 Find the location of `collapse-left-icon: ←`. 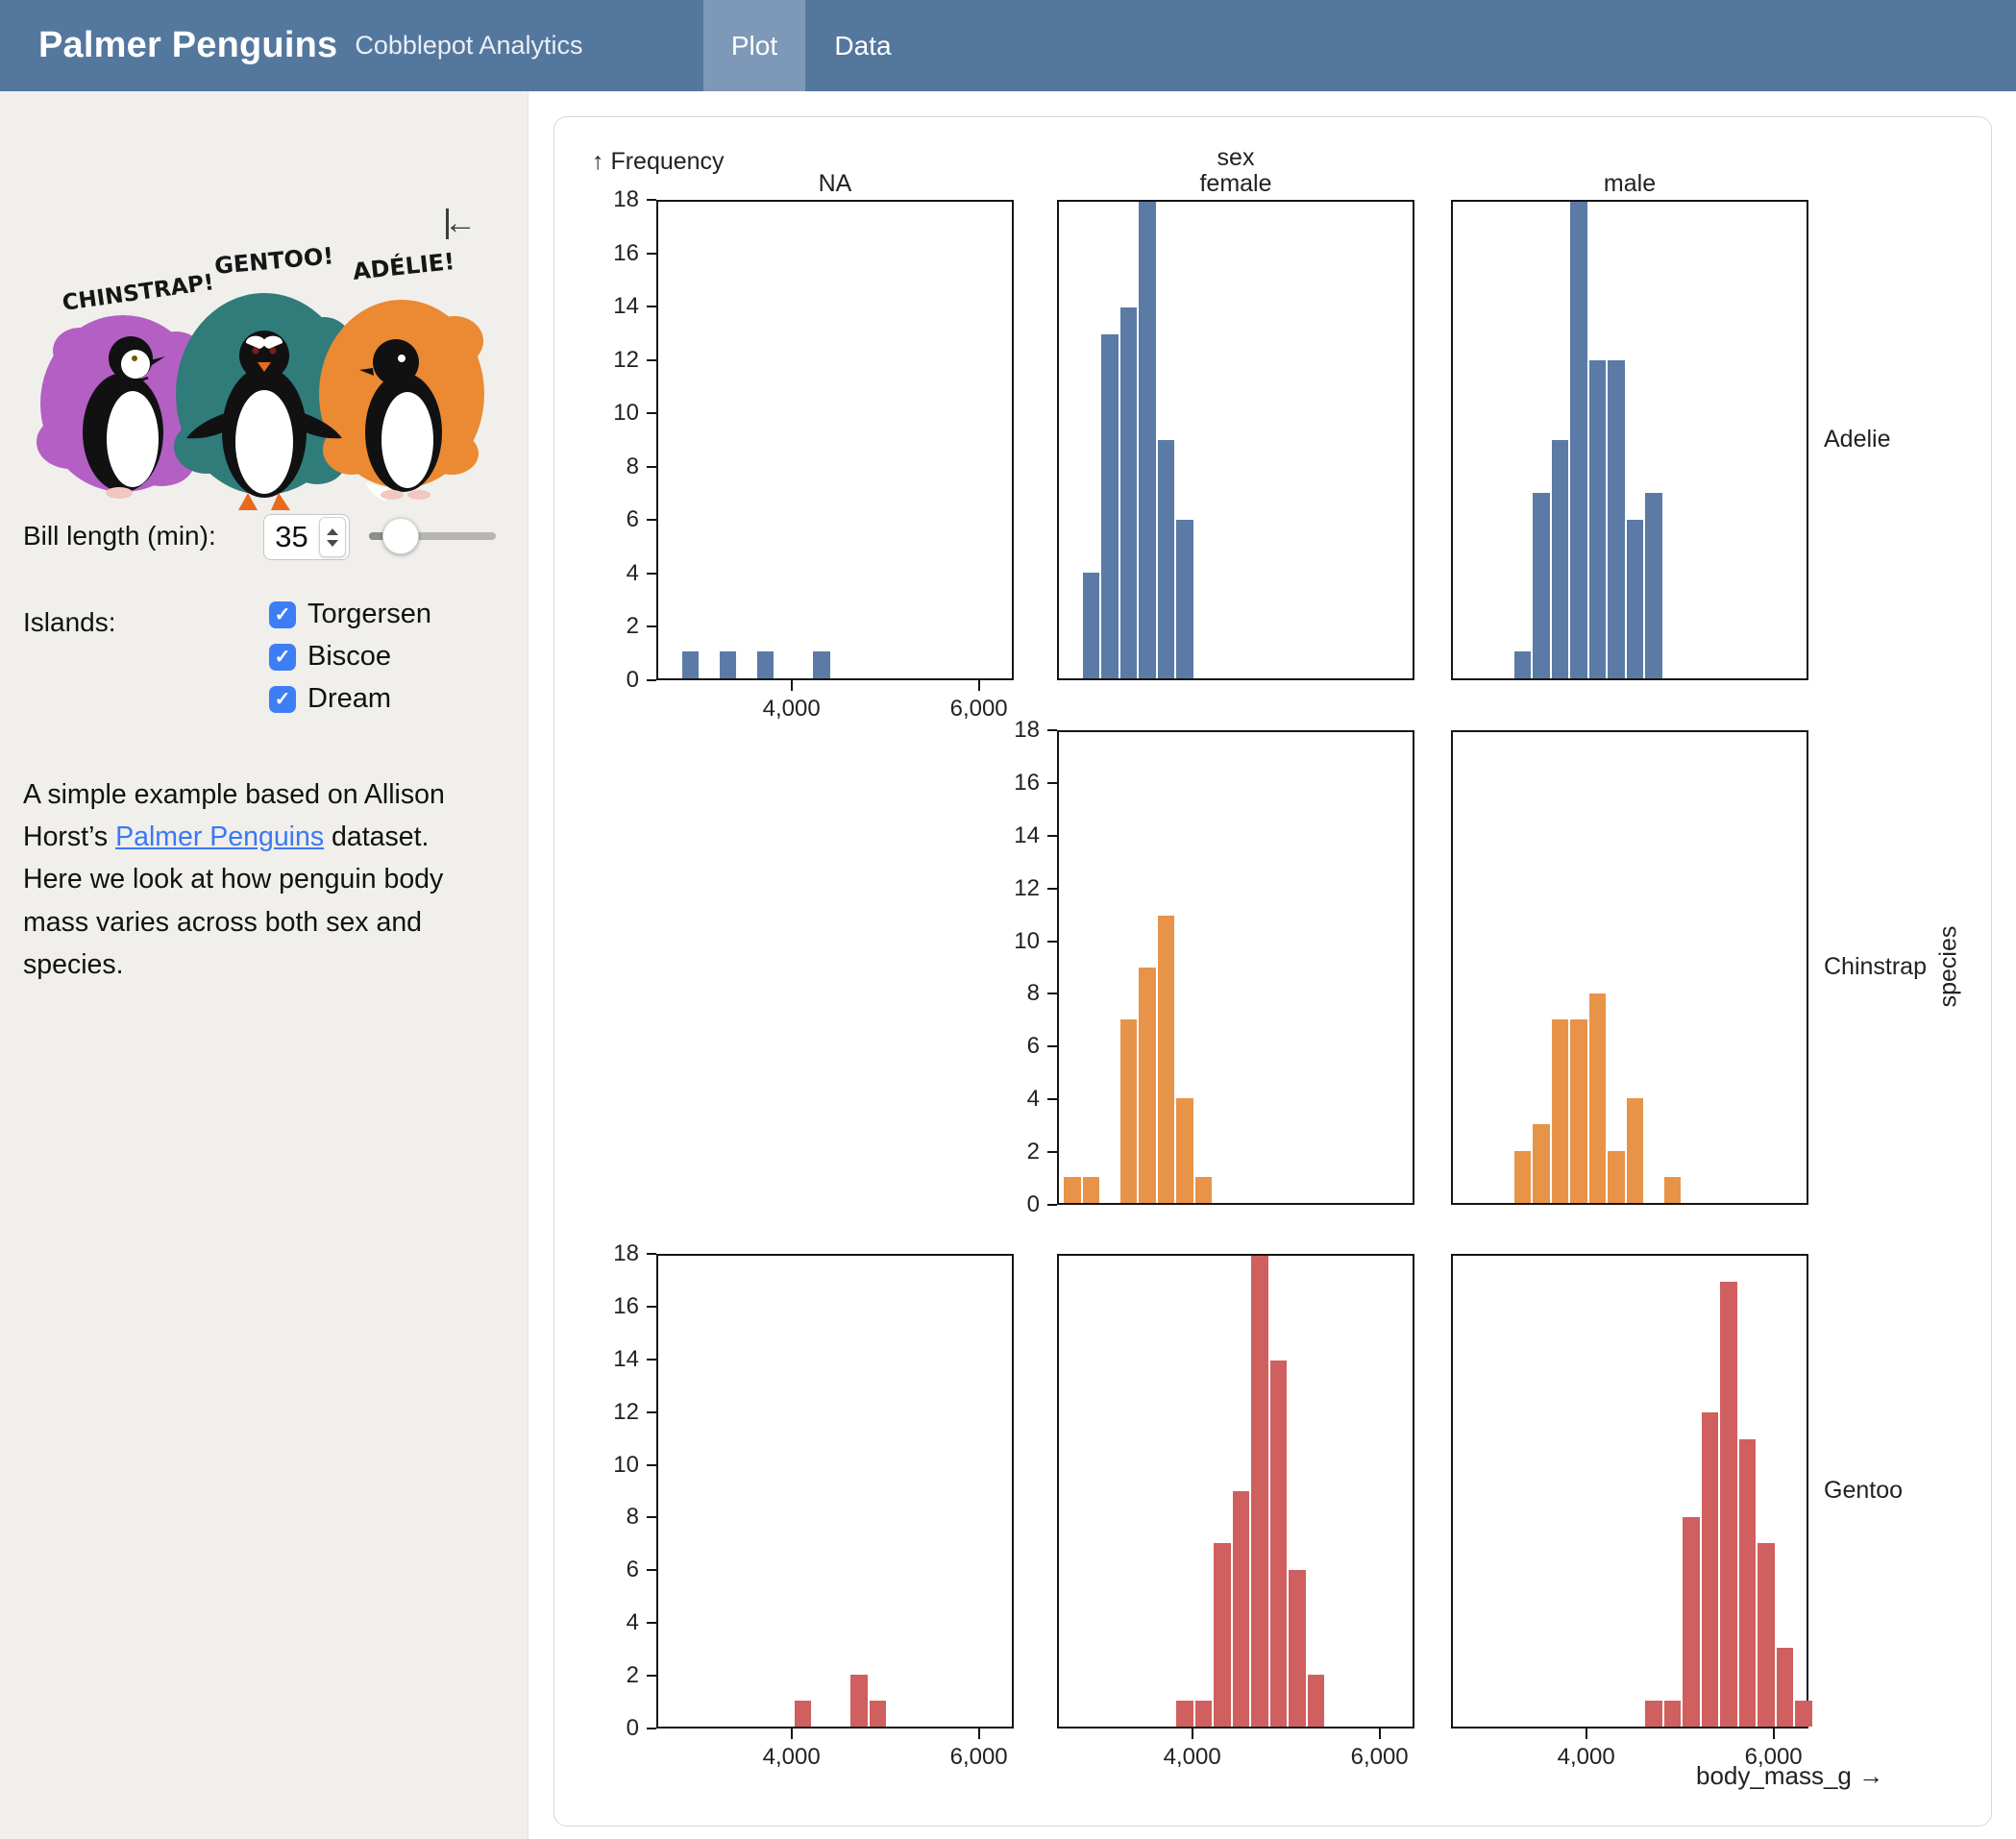

collapse-left-icon: ← is located at coordinates (461, 223).